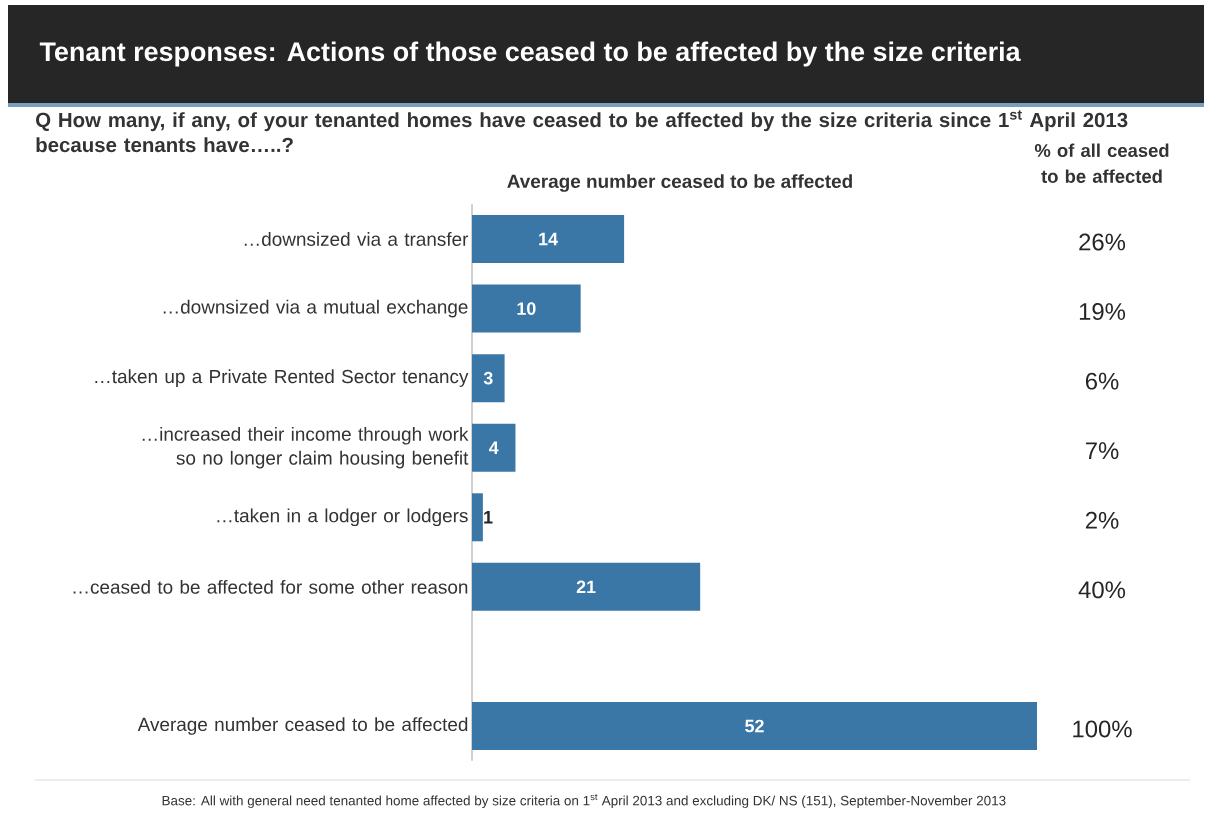  I want to click on data-label: 14, so click(548, 239).